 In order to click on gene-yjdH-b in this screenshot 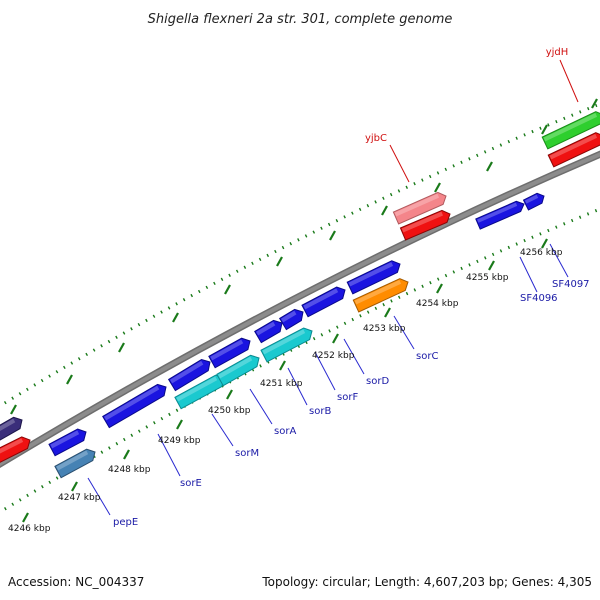, I will do `click(573, 150)`.